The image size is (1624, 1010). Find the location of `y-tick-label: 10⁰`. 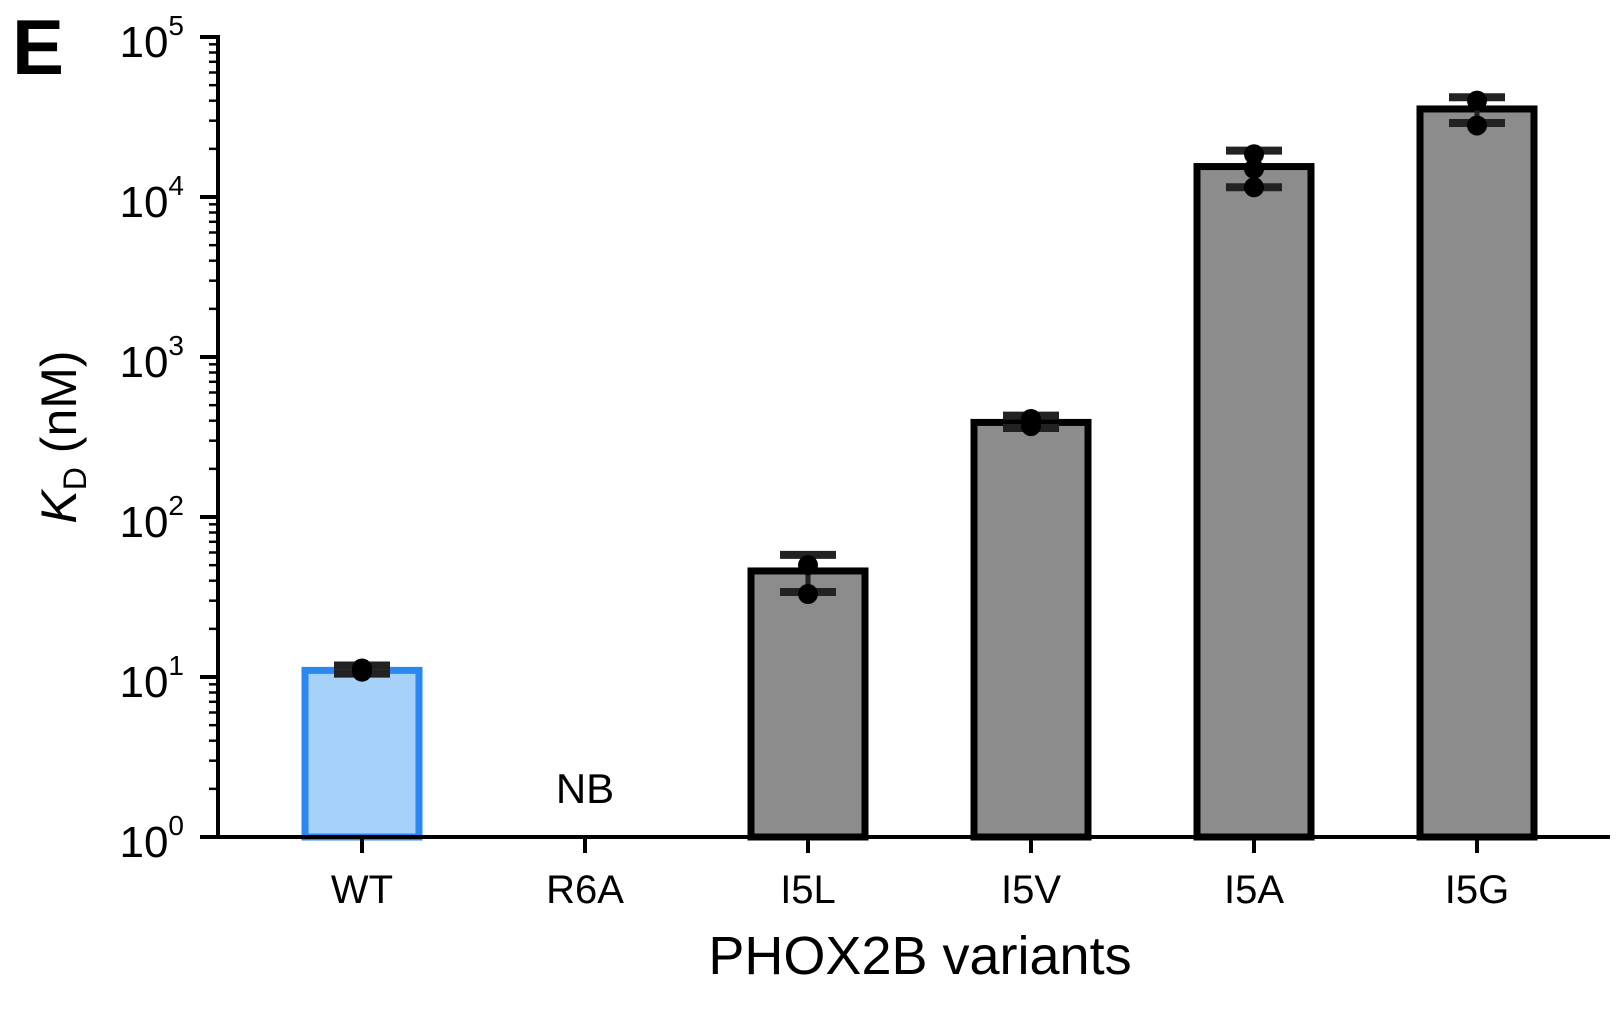

y-tick-label: 10⁰ is located at coordinates (151, 838).